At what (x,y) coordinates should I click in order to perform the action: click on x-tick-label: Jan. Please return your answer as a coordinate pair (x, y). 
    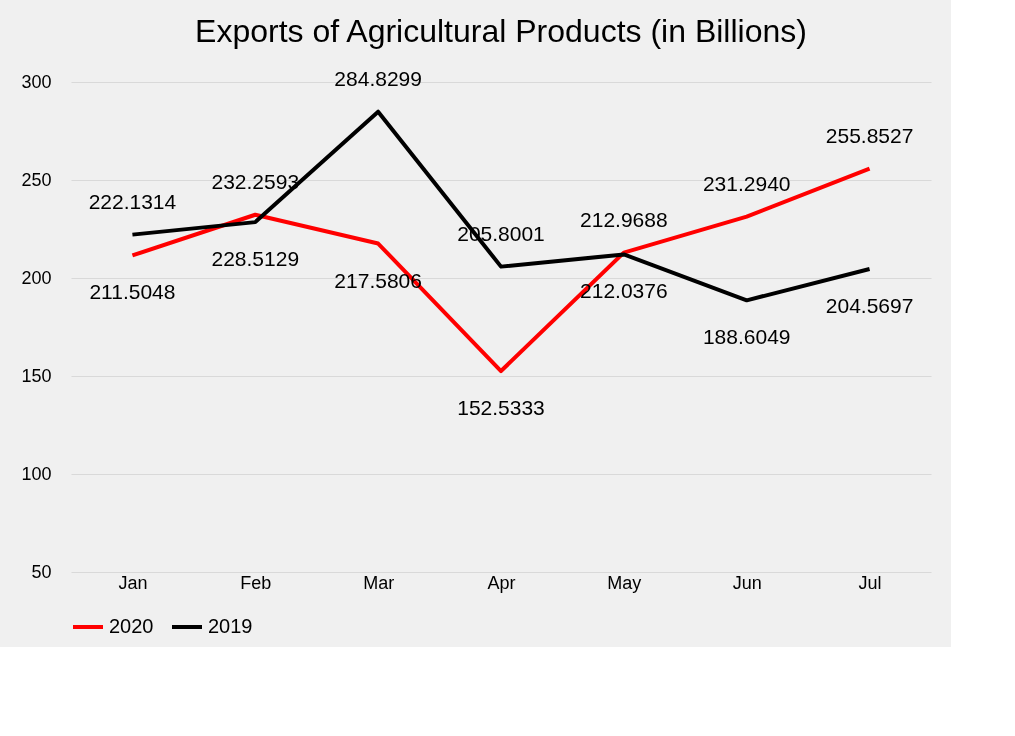
    Looking at the image, I should click on (133, 582).